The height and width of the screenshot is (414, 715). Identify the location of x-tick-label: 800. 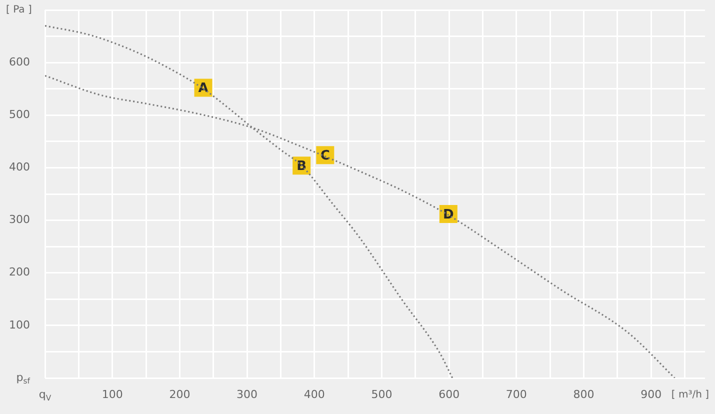
(583, 394).